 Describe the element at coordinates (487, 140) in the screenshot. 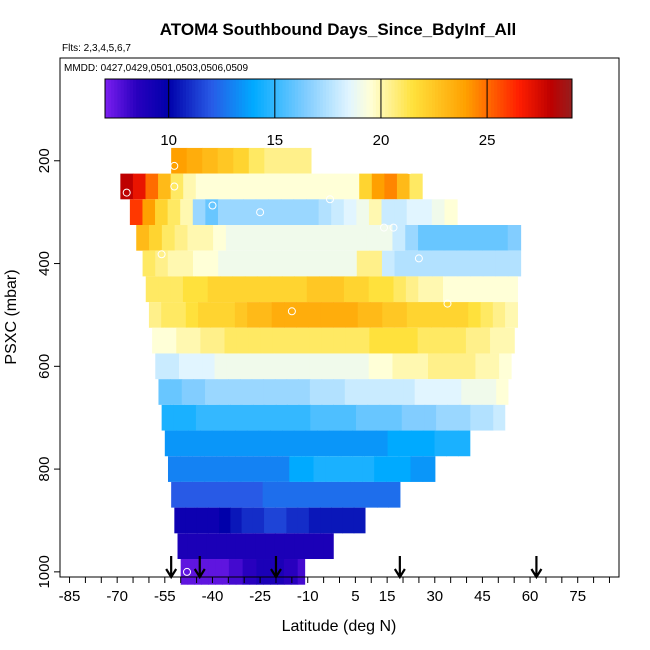

I see `colorbar-tick-label: 25` at that location.